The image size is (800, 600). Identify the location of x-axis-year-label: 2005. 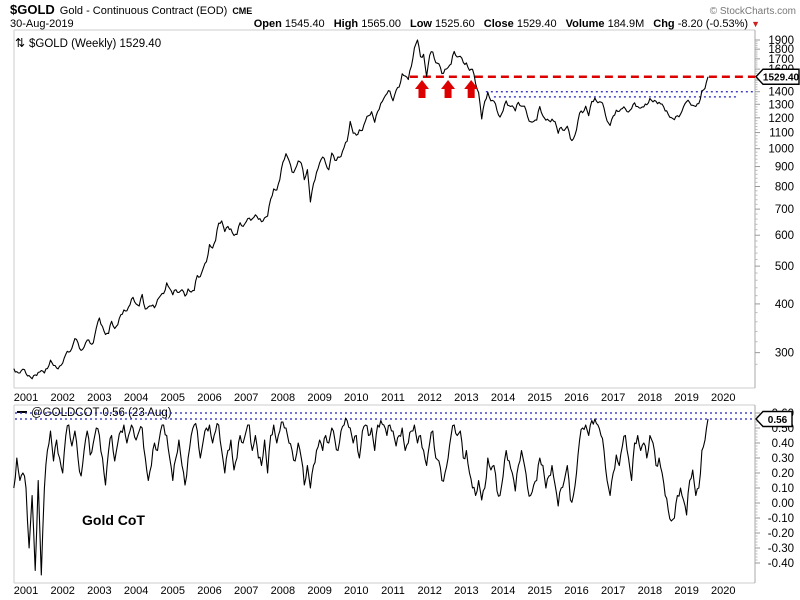
(173, 398).